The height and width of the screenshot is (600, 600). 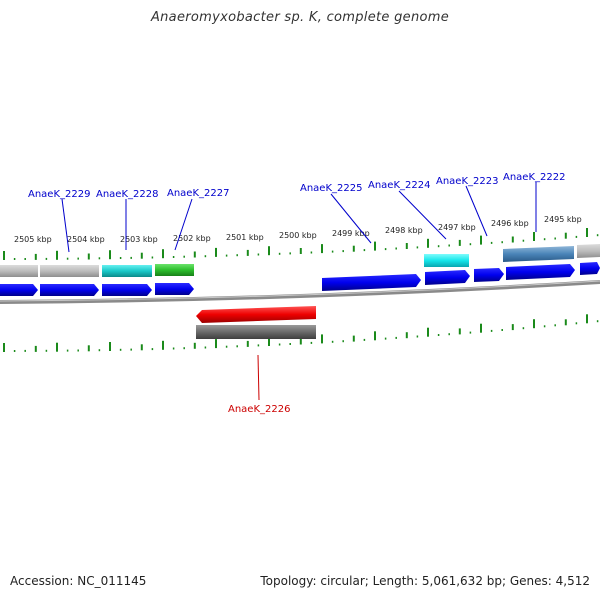 I want to click on kbp-tick-label: 2503 kbp, so click(x=139, y=239).